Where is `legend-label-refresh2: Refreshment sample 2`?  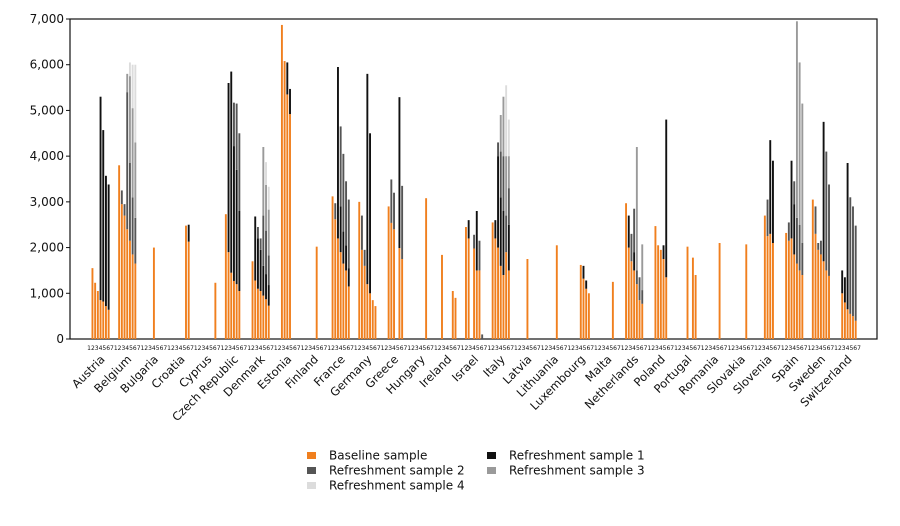
legend-label-refresh2: Refreshment sample 2 is located at coordinates (397, 471).